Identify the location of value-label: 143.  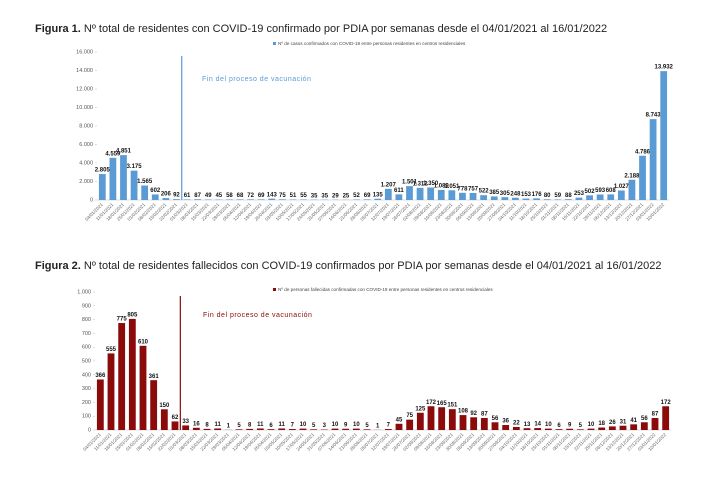
(272, 195).